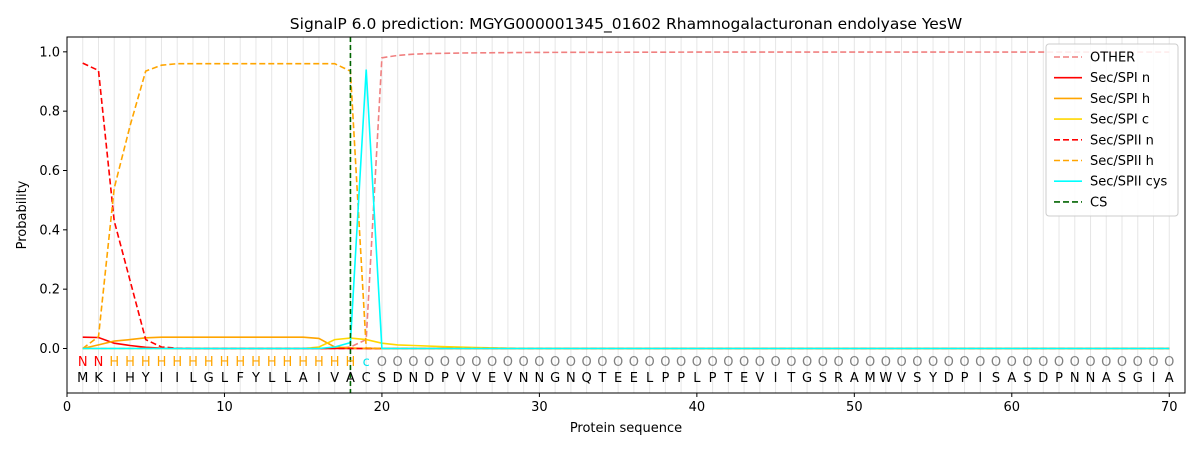 The height and width of the screenshot is (450, 1200). I want to click on residue-letter: Q, so click(587, 378).